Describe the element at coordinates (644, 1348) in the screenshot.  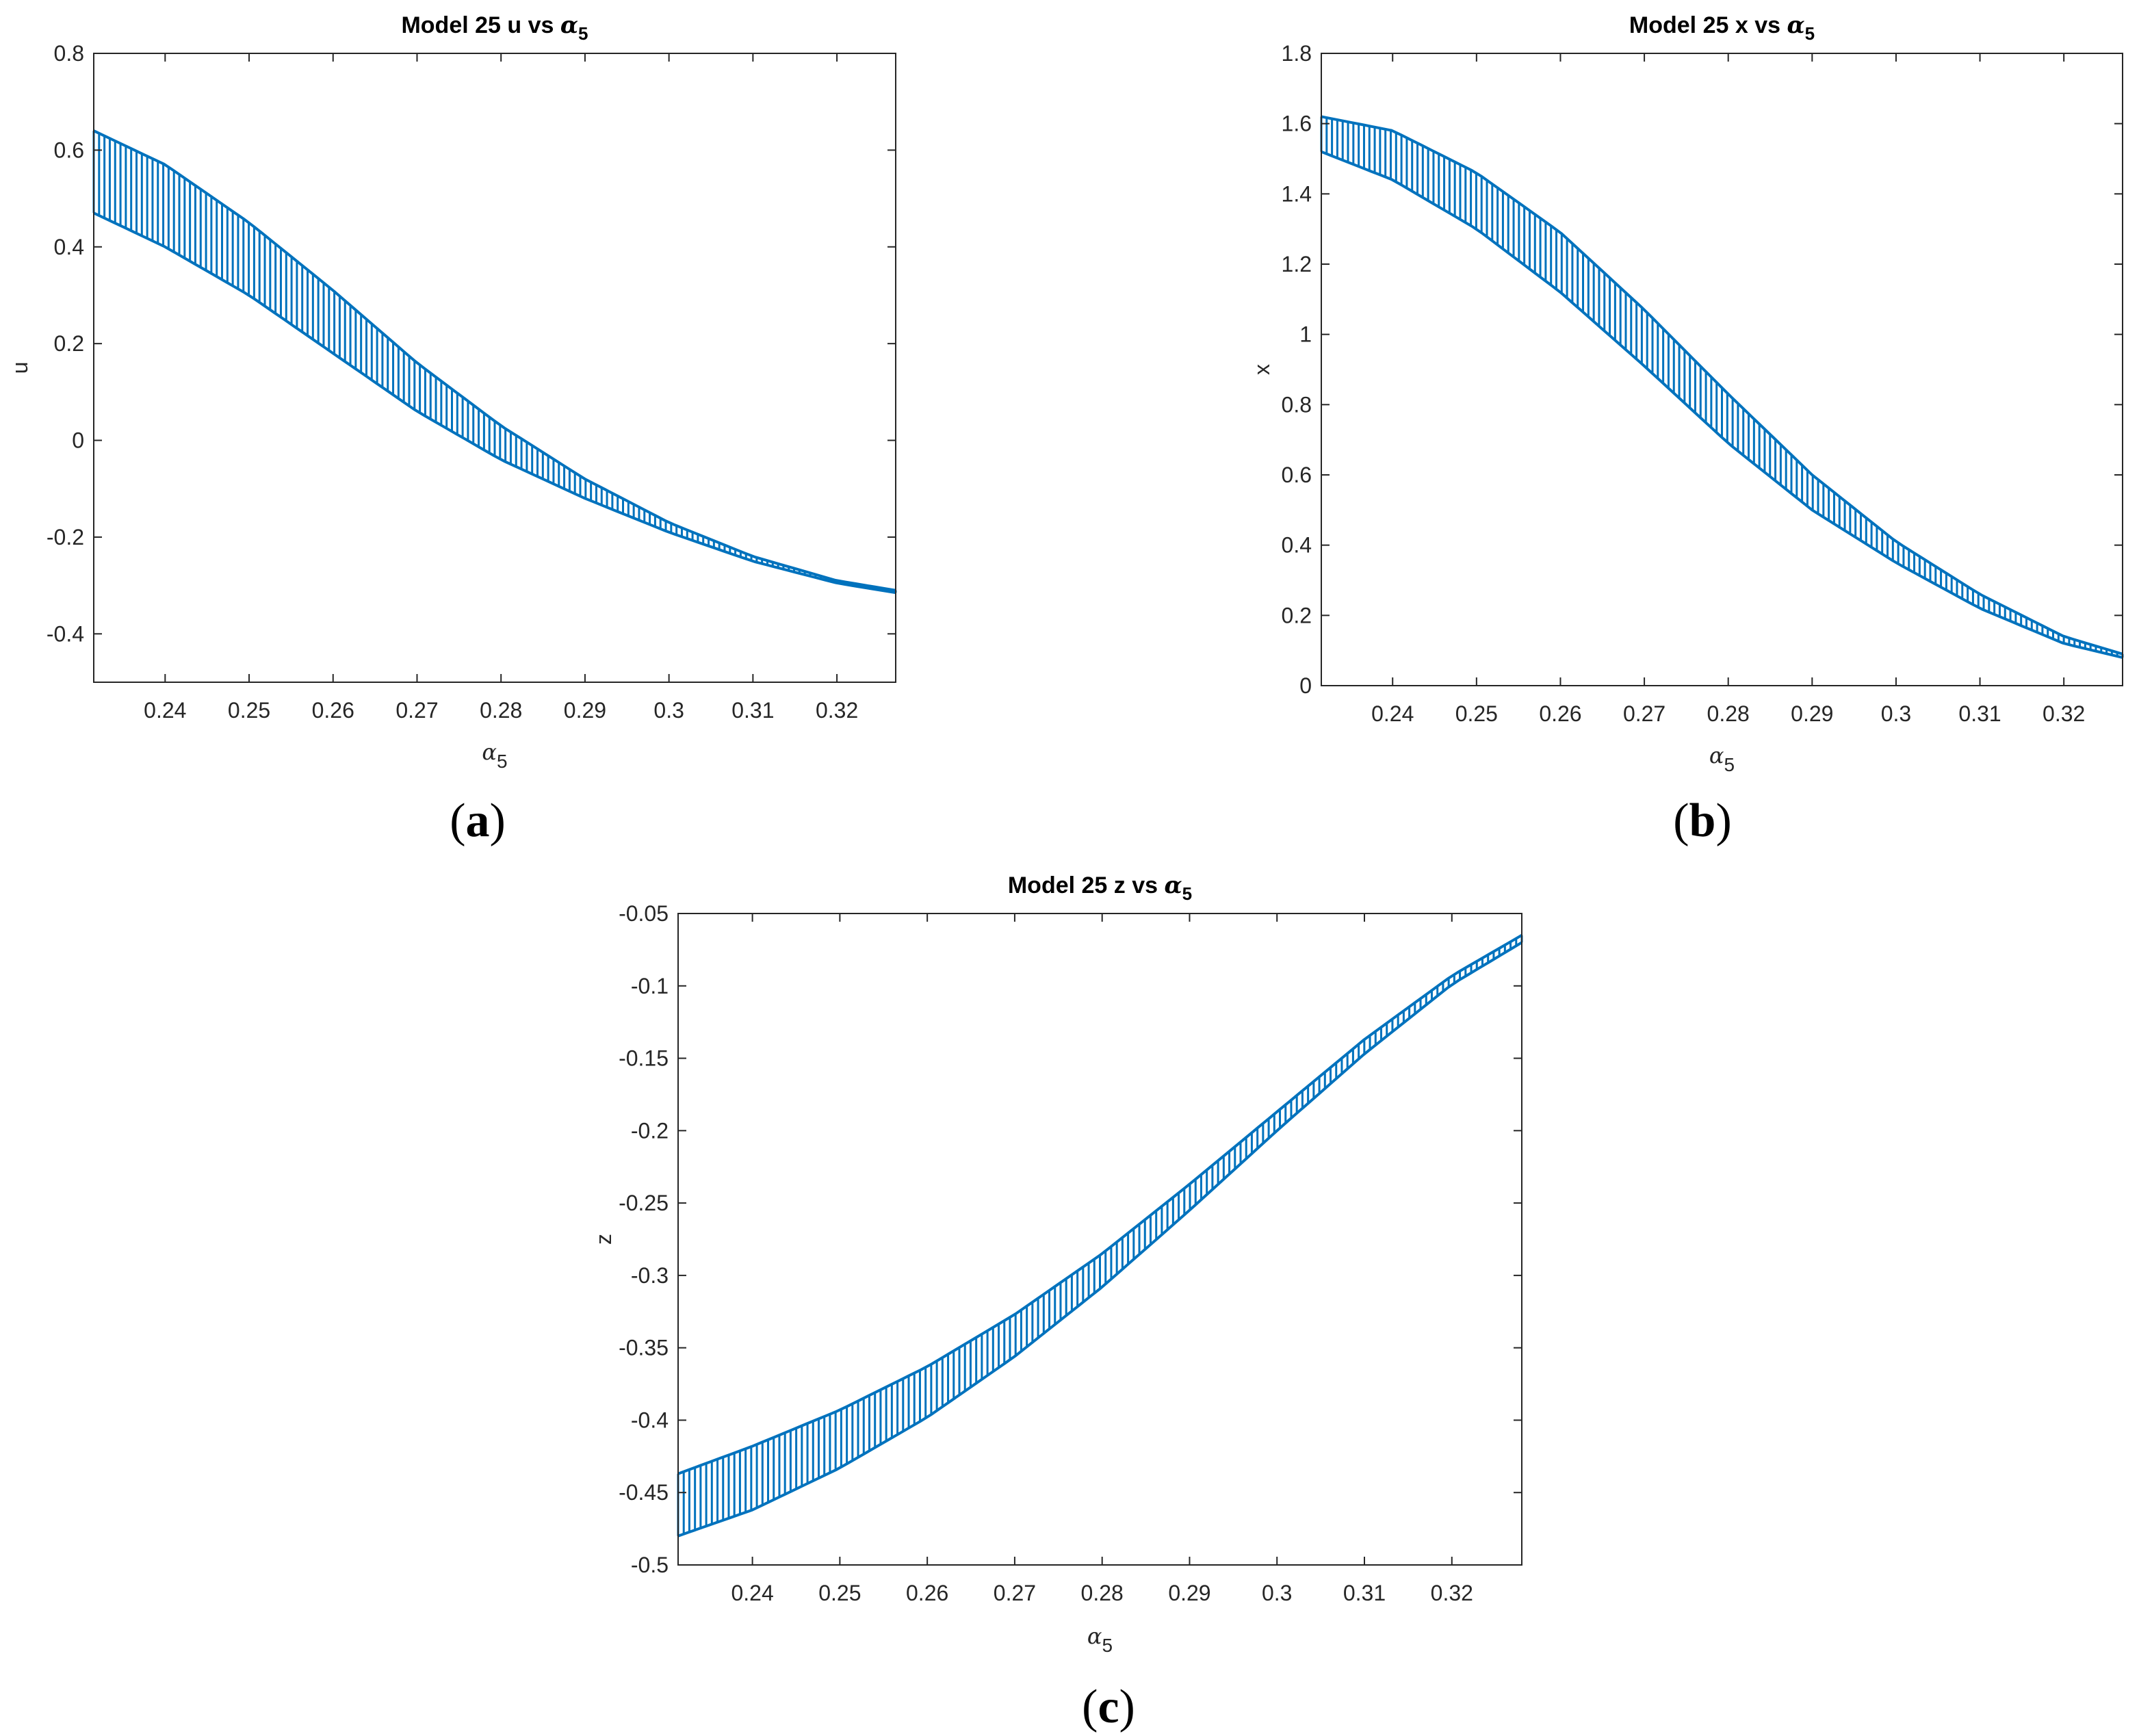
I see `chart-c-ytick-label: -0.35` at that location.